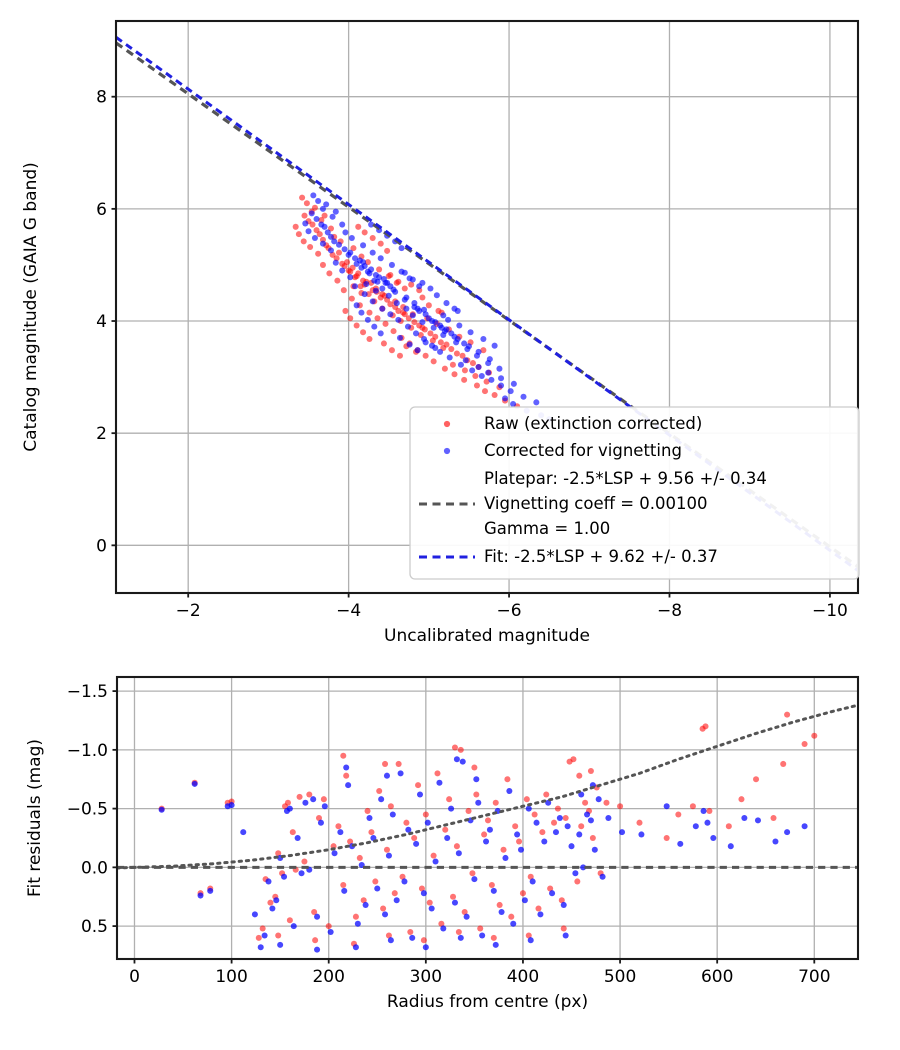  I want to click on legend-marker-dot, so click(447, 424).